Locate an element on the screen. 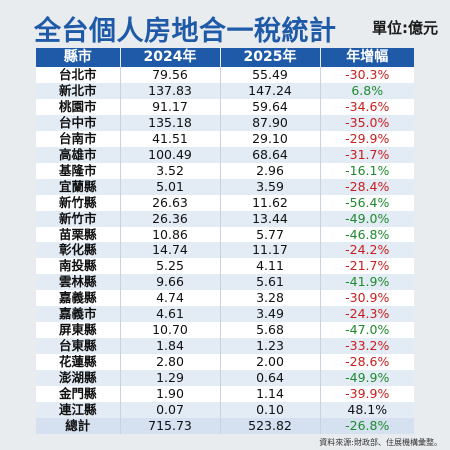 The image size is (450, 450). change-cell: -41.9% is located at coordinates (367, 282).